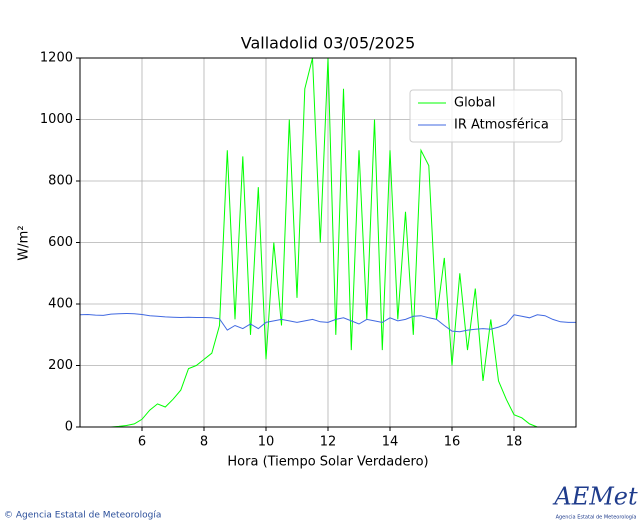  Describe the element at coordinates (82, 516) in the screenshot. I see `copyright: © Agencia Estatal de Meteorología` at that location.